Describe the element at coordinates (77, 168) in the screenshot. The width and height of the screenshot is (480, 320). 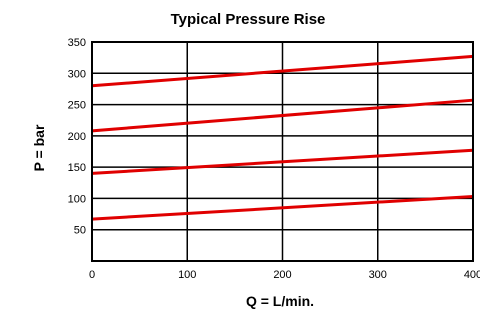
I see `y-tick-label-2: 150` at that location.